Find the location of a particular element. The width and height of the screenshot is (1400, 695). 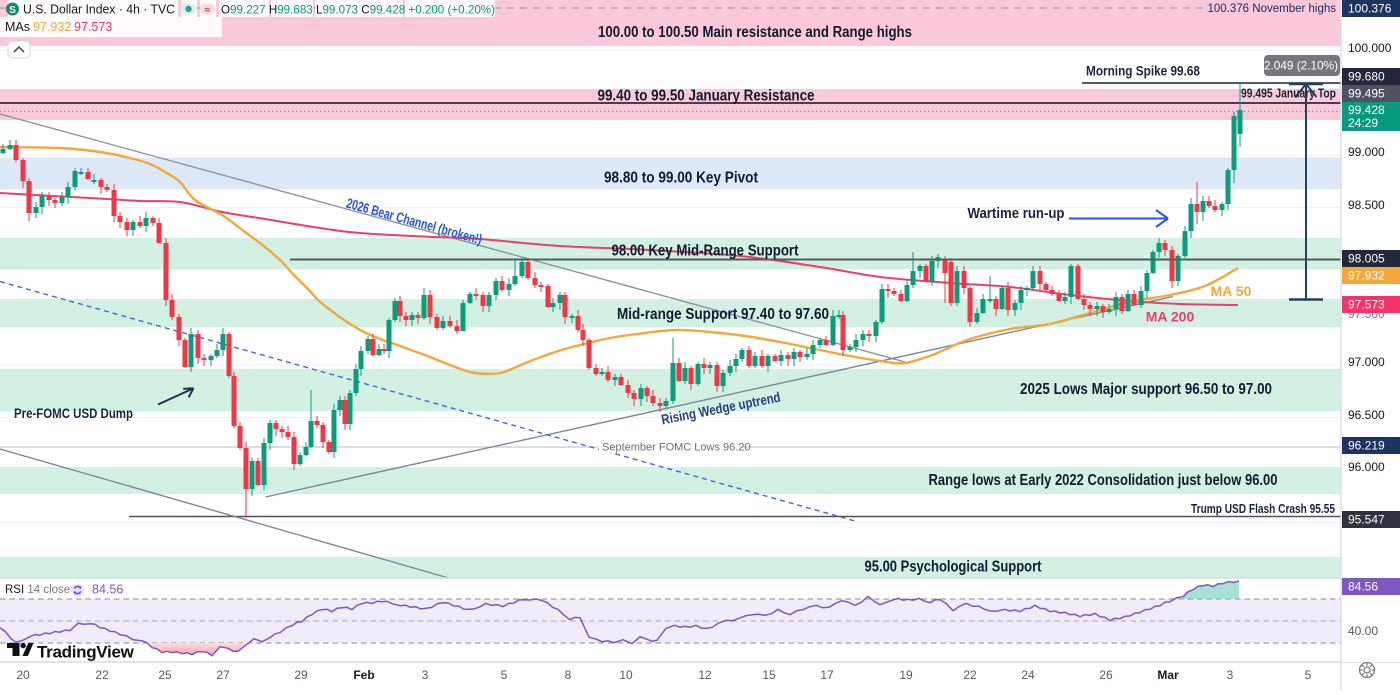

svg-text: 98.005 is located at coordinates (1366, 259).